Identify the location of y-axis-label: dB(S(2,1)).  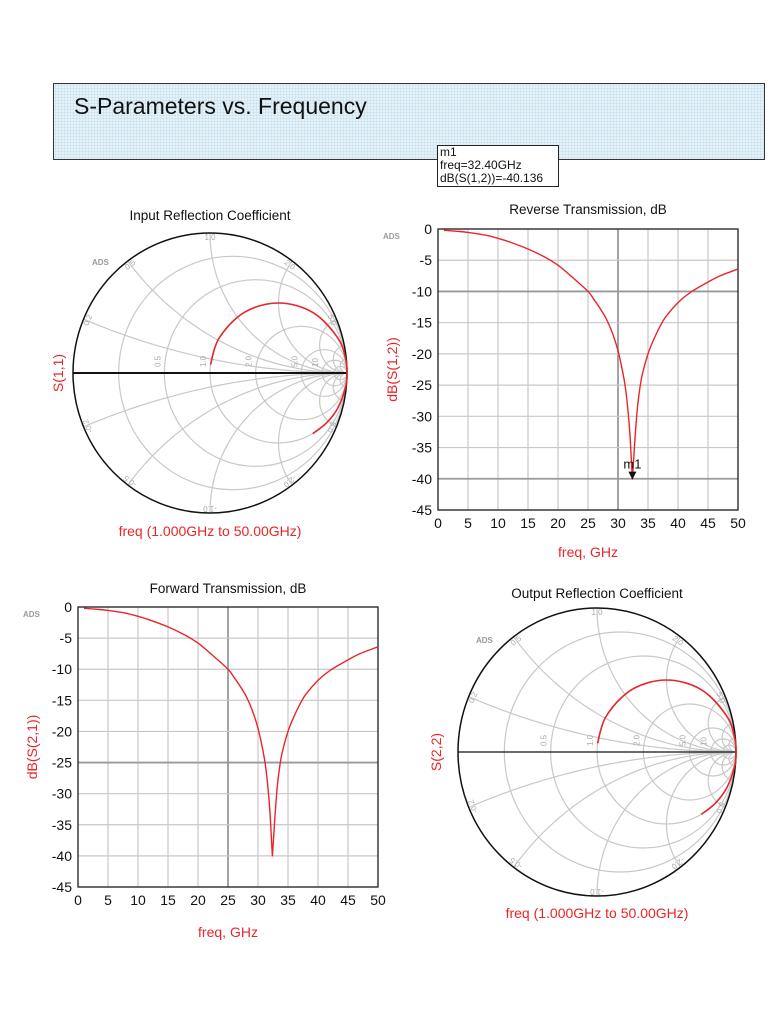
(32, 747).